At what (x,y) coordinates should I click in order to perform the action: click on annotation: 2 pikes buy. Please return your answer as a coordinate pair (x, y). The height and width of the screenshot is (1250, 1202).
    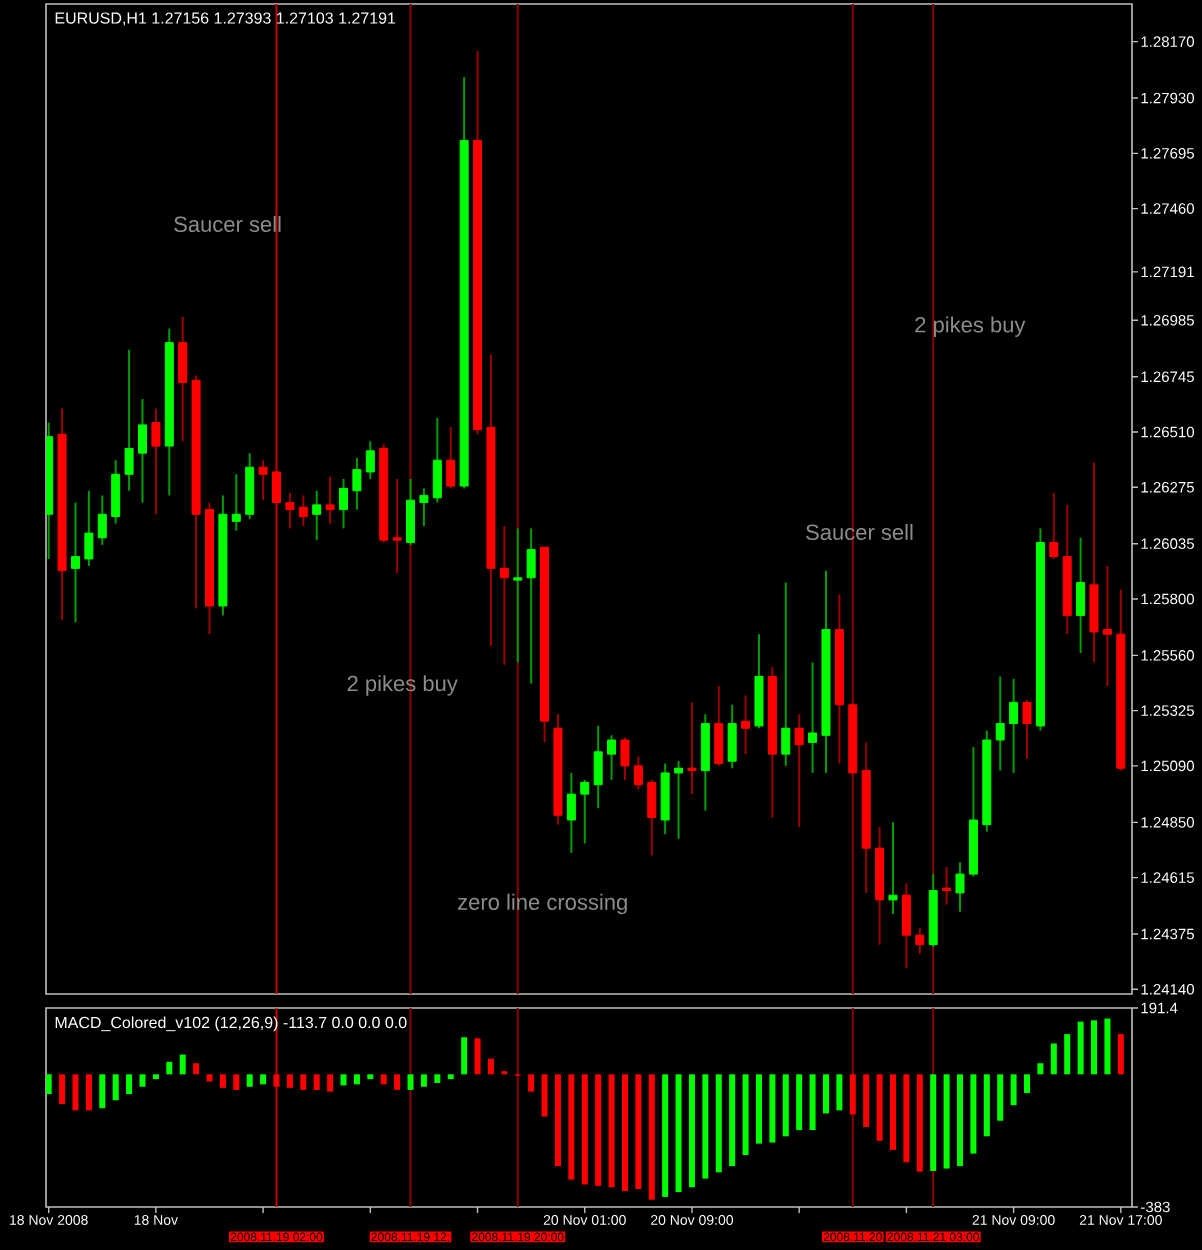
    Looking at the image, I should click on (970, 326).